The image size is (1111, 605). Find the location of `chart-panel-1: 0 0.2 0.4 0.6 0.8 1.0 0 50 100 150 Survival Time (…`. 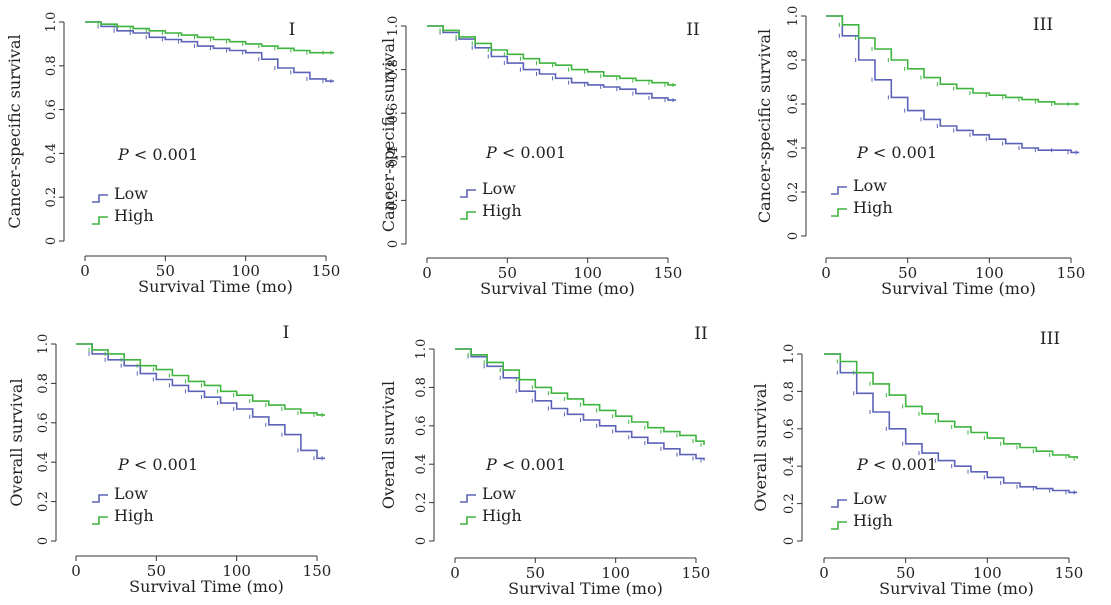

chart-panel-1: 0 0.2 0.4 0.6 0.8 1.0 0 50 100 150 Survival Time (… is located at coordinates (172, 154).